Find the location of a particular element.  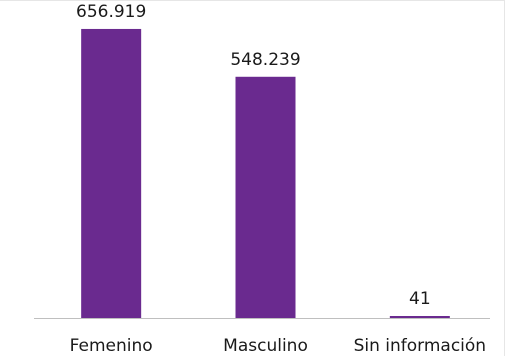

category-label-0: Femenino is located at coordinates (111, 346).